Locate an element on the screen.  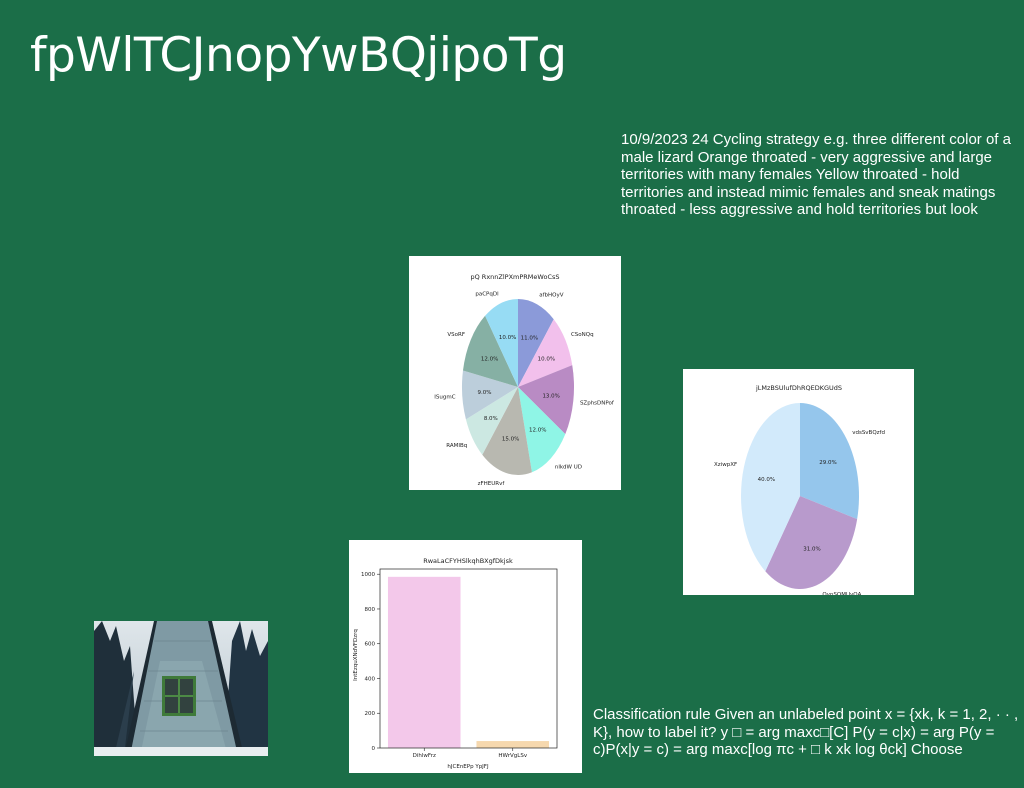
pie-category-label: SZphsDNPof is located at coordinates (597, 403).